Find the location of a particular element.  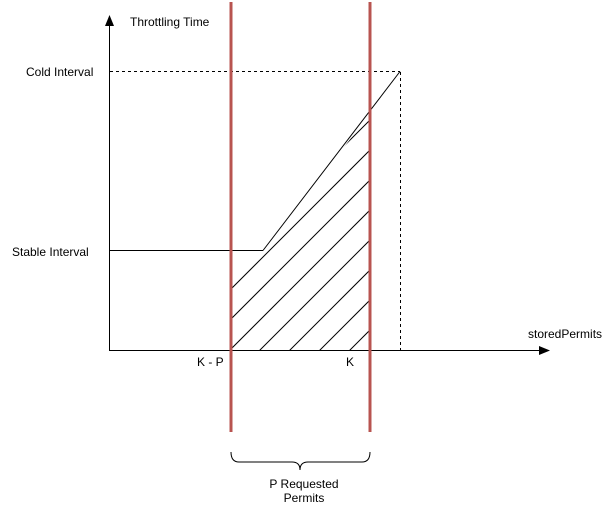

brace-label-line2: Permits is located at coordinates (304, 498).